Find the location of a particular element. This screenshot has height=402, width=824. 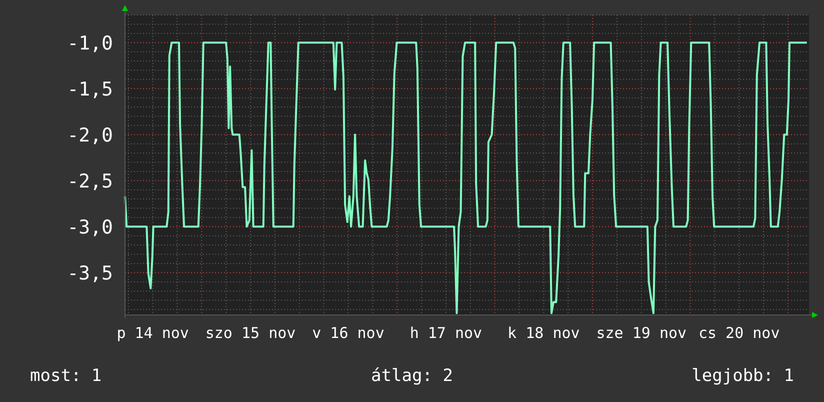

y-tick-label: -3,5 is located at coordinates (90, 273).